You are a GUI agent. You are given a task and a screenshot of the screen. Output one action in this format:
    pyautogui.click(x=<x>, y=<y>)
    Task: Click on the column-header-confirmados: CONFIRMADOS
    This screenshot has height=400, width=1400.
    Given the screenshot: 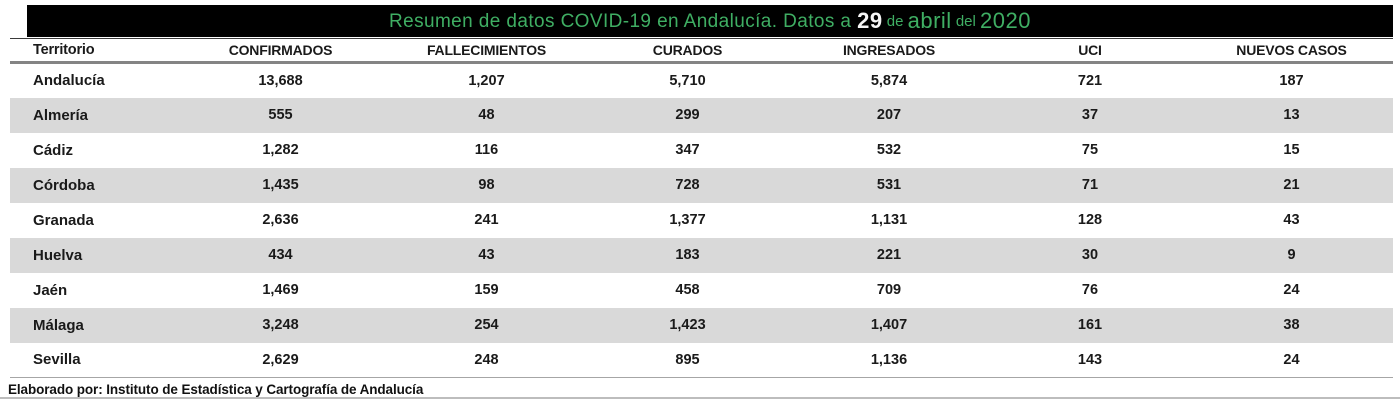 What is the action you would take?
    pyautogui.click(x=280, y=50)
    